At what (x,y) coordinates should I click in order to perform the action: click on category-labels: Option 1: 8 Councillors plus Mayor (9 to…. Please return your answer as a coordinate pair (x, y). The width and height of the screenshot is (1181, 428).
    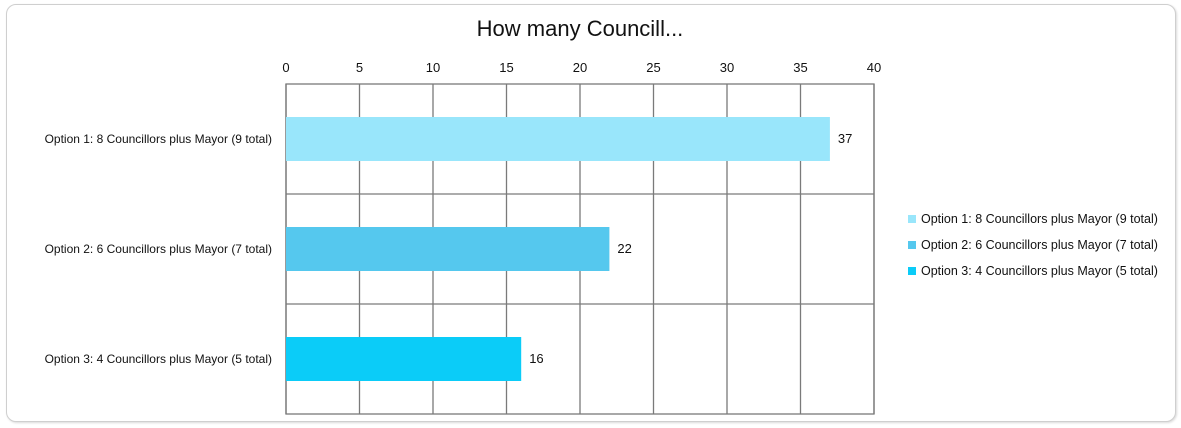
    Looking at the image, I should click on (158, 249).